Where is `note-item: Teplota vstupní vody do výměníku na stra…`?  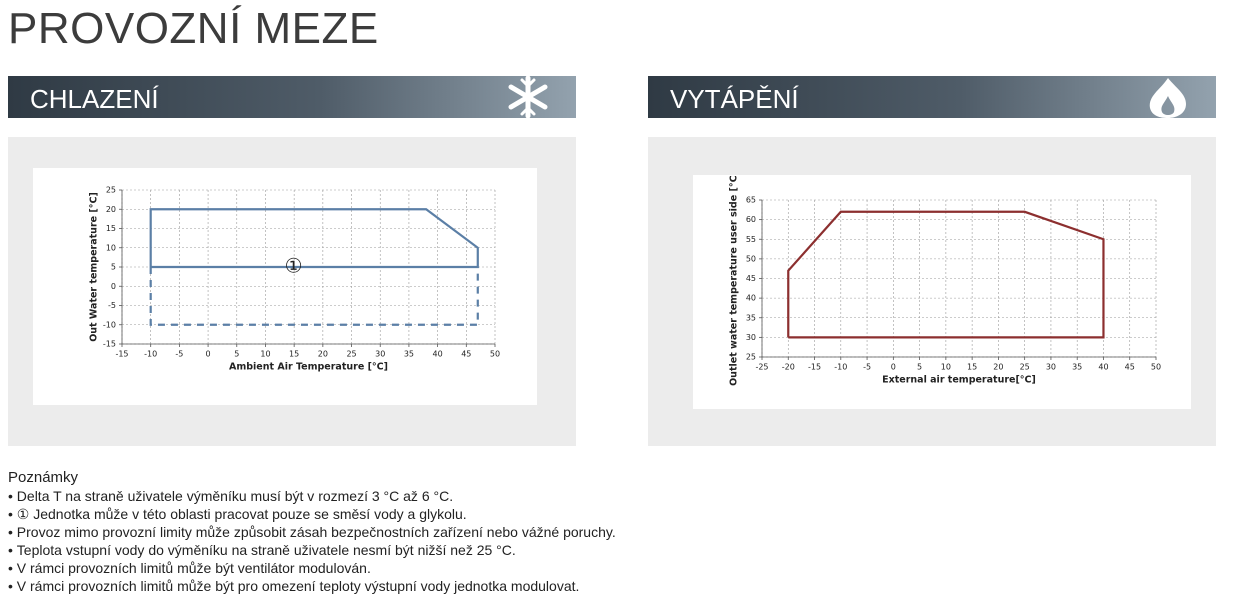
note-item: Teplota vstupní vody do výměníku na stra… is located at coordinates (312, 550).